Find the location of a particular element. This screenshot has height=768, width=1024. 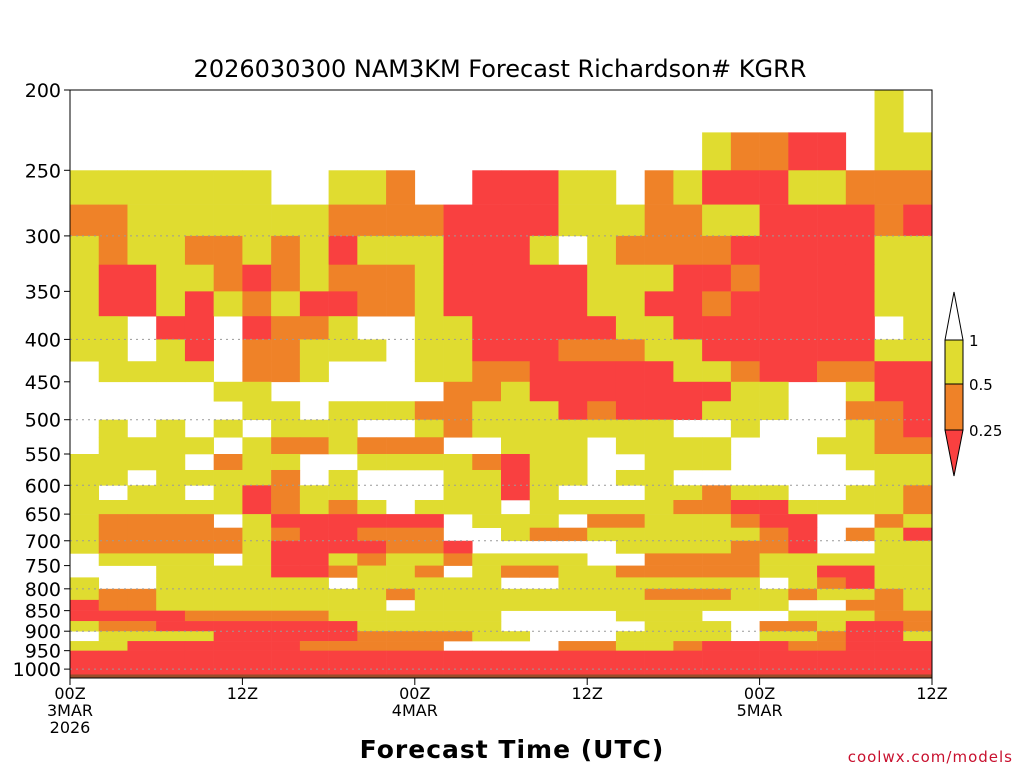

x-tick-label: 12Z is located at coordinates (587, 693).